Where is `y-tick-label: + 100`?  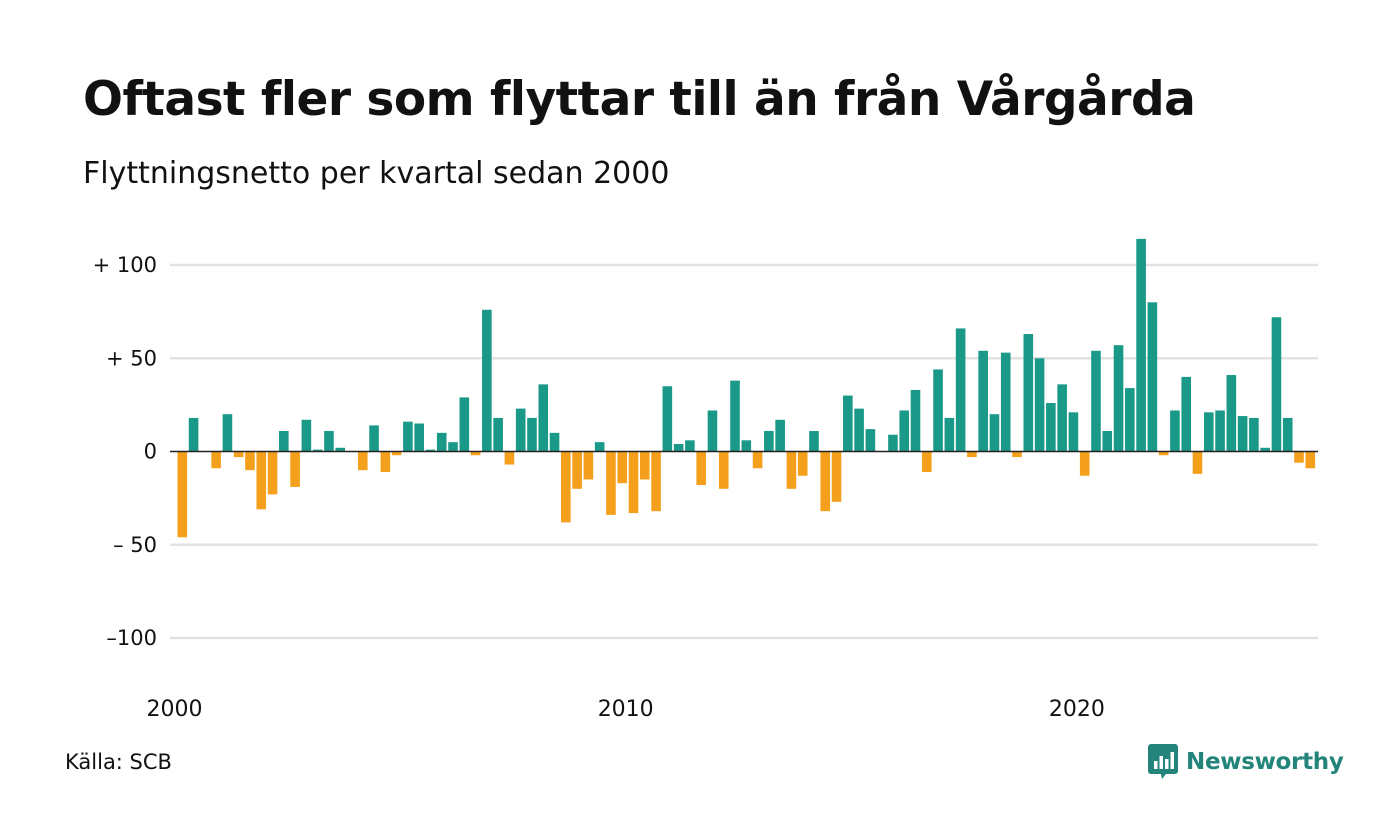 y-tick-label: + 100 is located at coordinates (125, 265).